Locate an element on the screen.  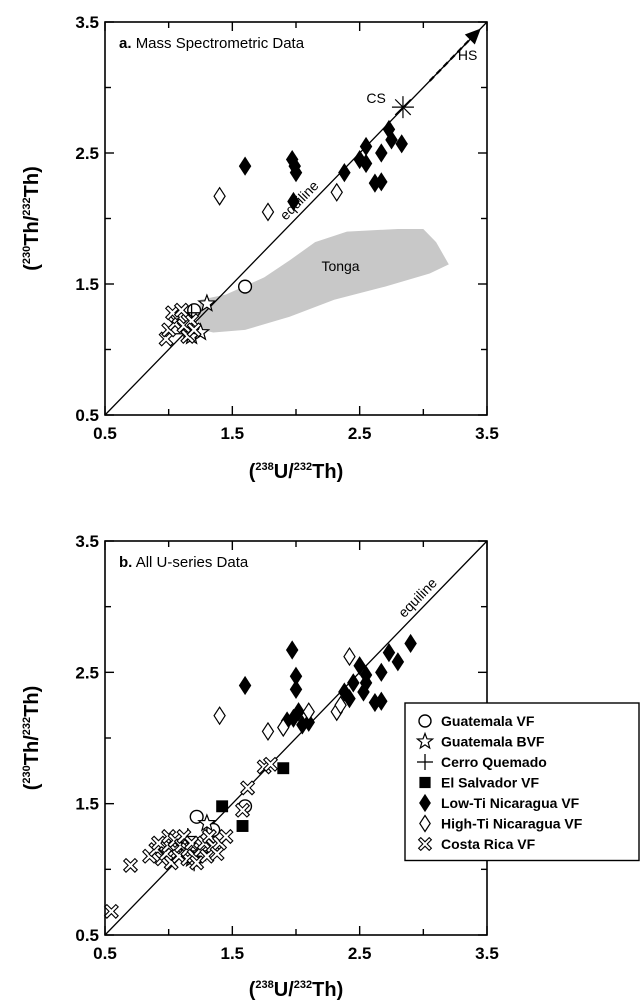
legend-item-low-ti-nicaragua-vf-marker is located at coordinates (425, 803).